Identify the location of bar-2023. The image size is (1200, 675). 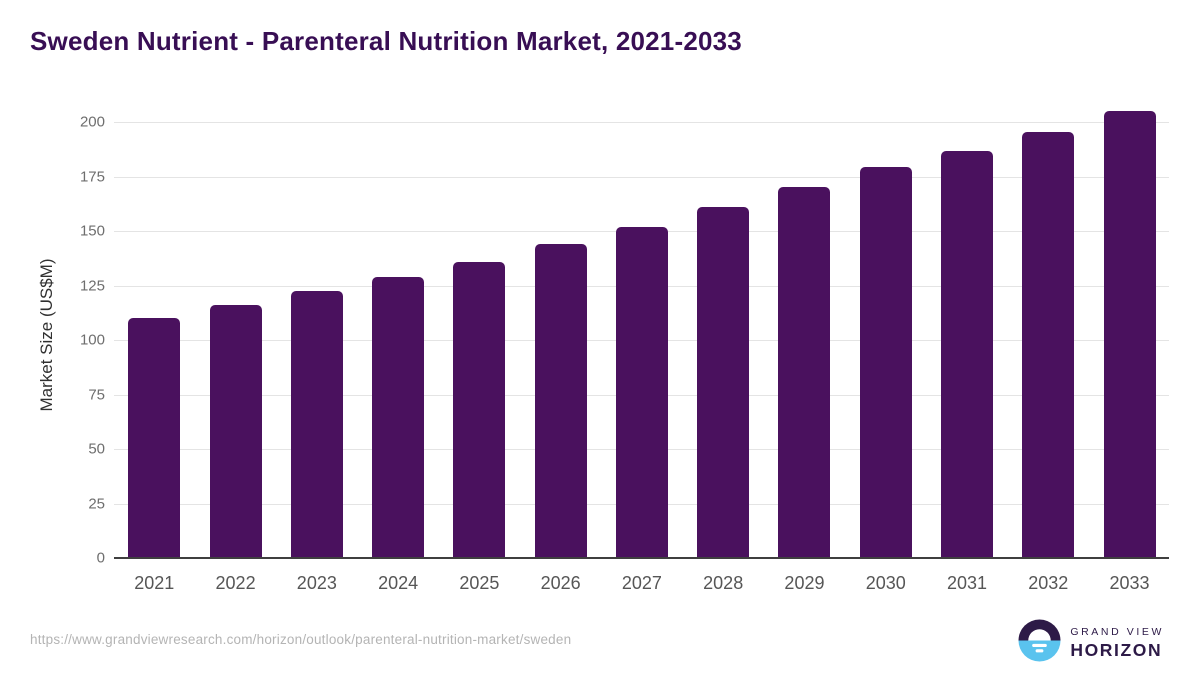
(316, 424).